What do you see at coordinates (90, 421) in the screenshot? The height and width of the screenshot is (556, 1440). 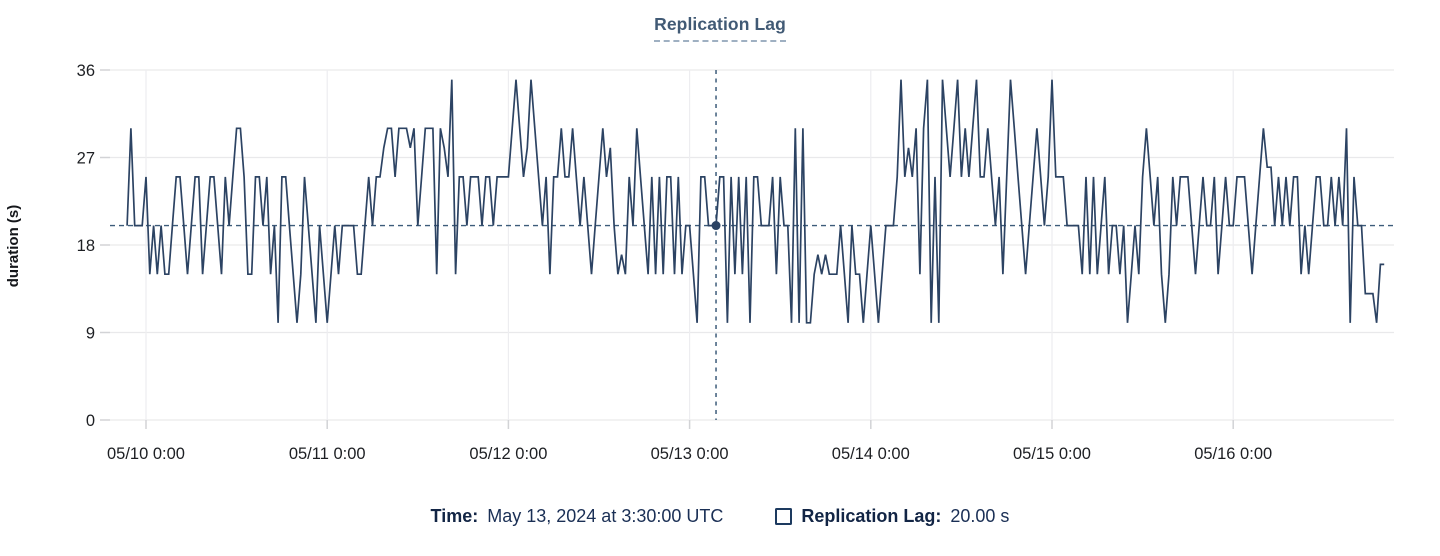 I see `y-tick-label: 0` at bounding box center [90, 421].